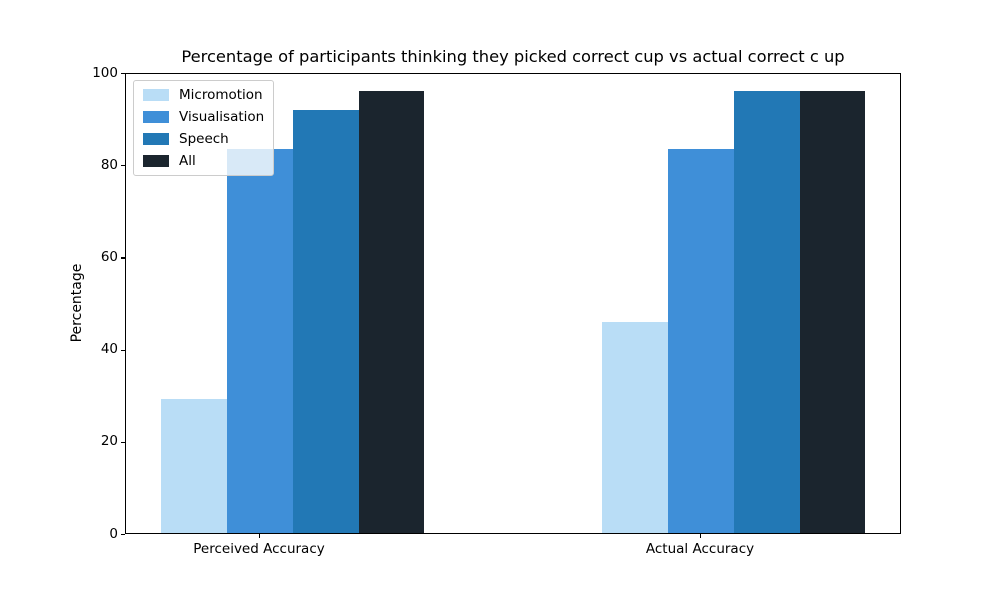 The height and width of the screenshot is (600, 1000). I want to click on bar-visualisation-perceived, so click(260, 340).